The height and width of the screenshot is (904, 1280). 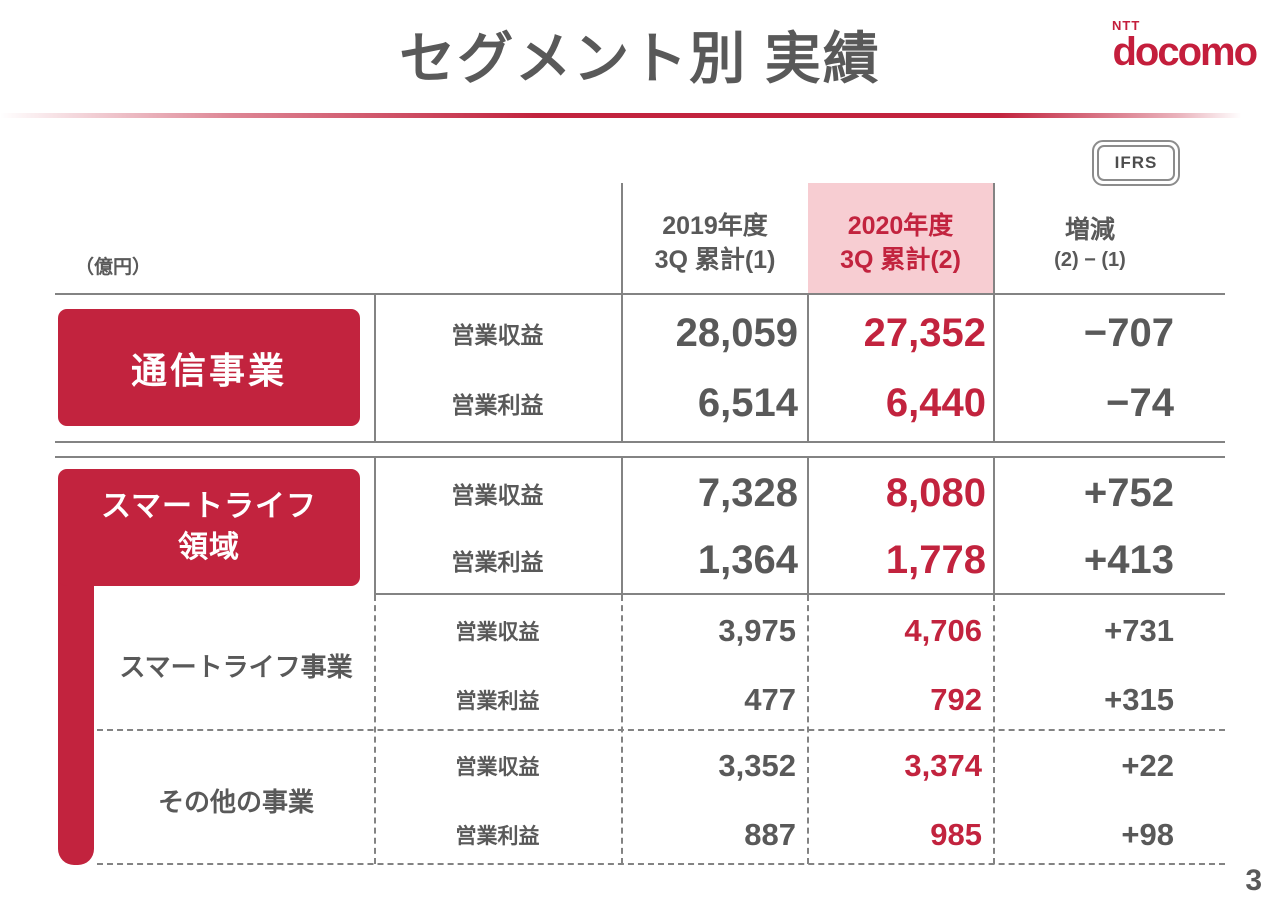 I want to click on value-change: −707, so click(x=1128, y=332).